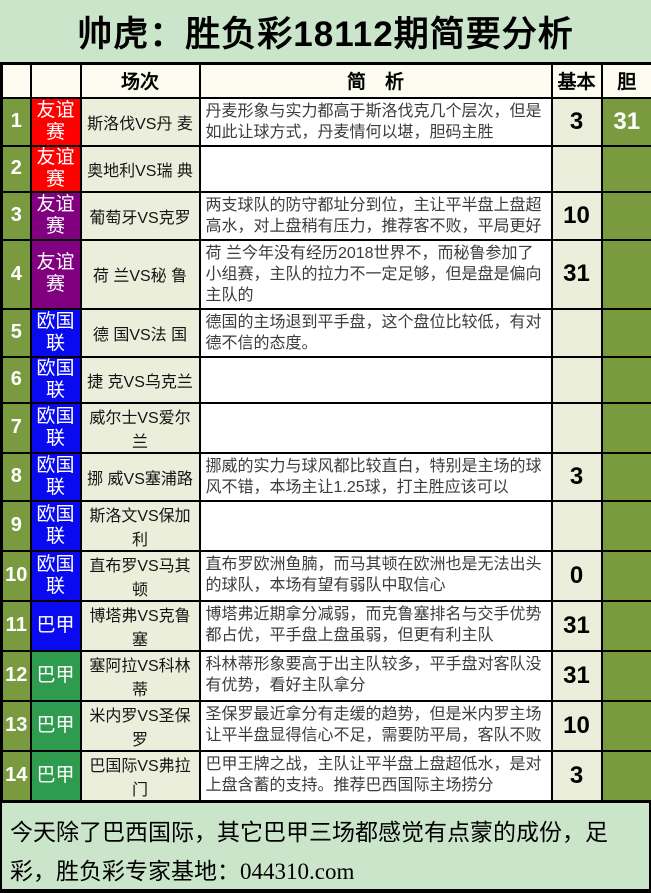  Describe the element at coordinates (376, 122) in the screenshot. I see `match-analysis: 丹麦形象与实力都高于斯洛伐克几个层次，但是如此让球方式，丹麦情何以堪，胆码主胜` at that location.